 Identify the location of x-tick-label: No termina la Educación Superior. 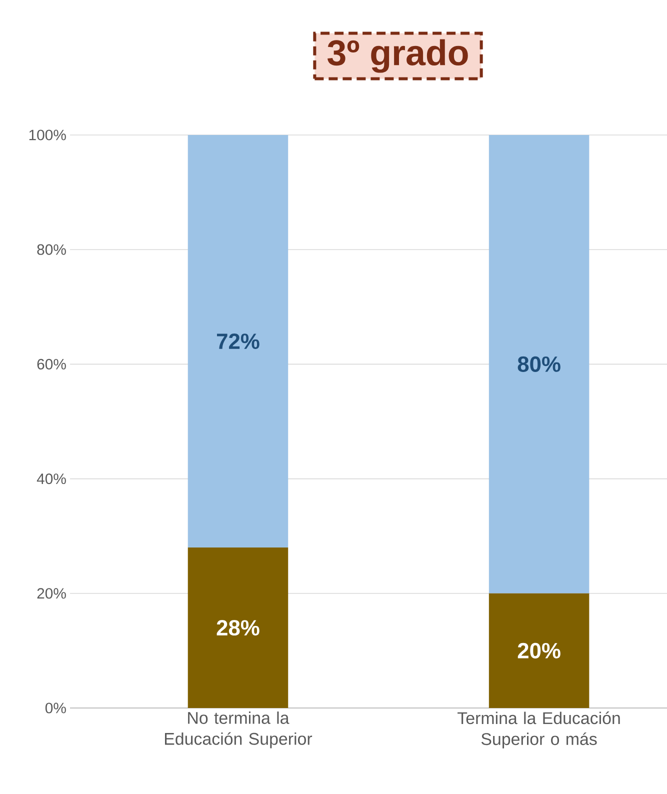
(238, 730).